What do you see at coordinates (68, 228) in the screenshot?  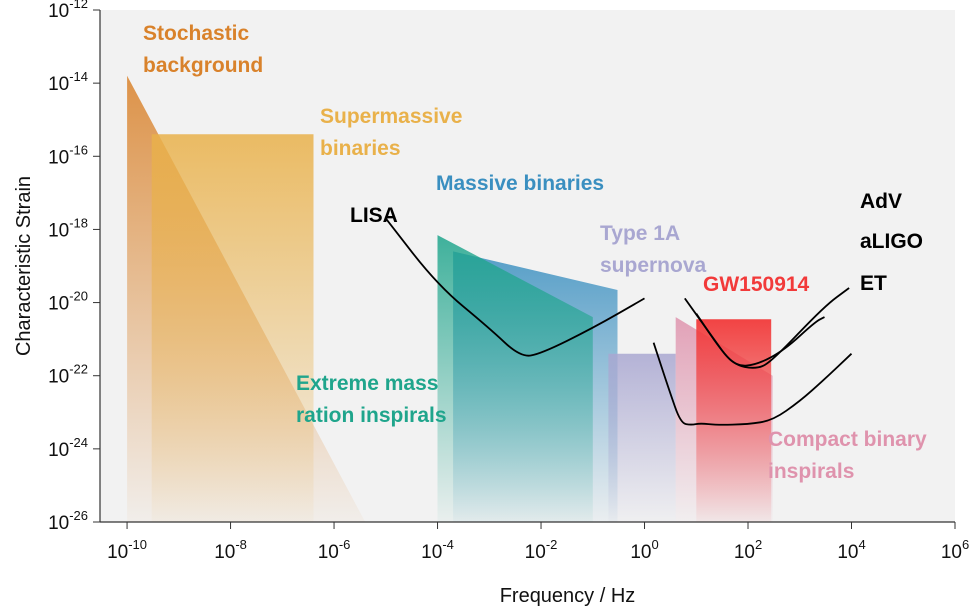 I see `y-tick-label: 10-18` at bounding box center [68, 228].